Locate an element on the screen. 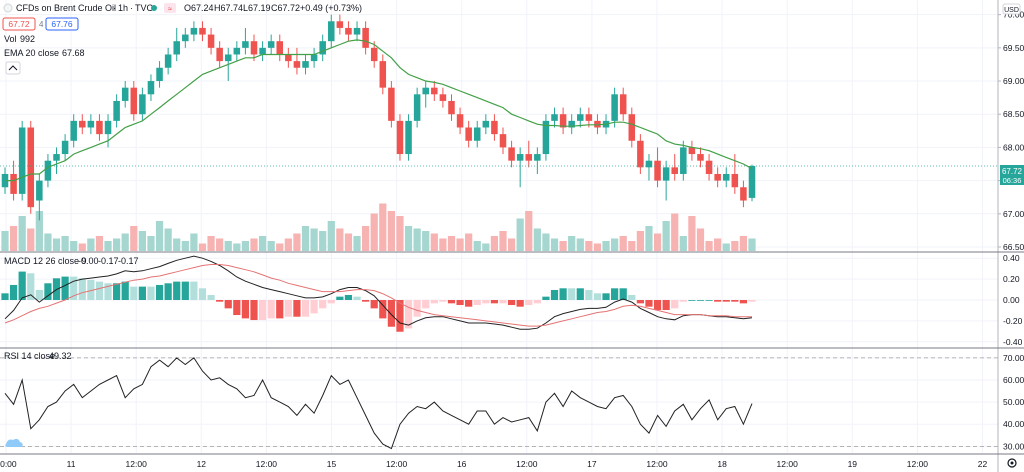  ema-value: 67.68 is located at coordinates (73, 53).